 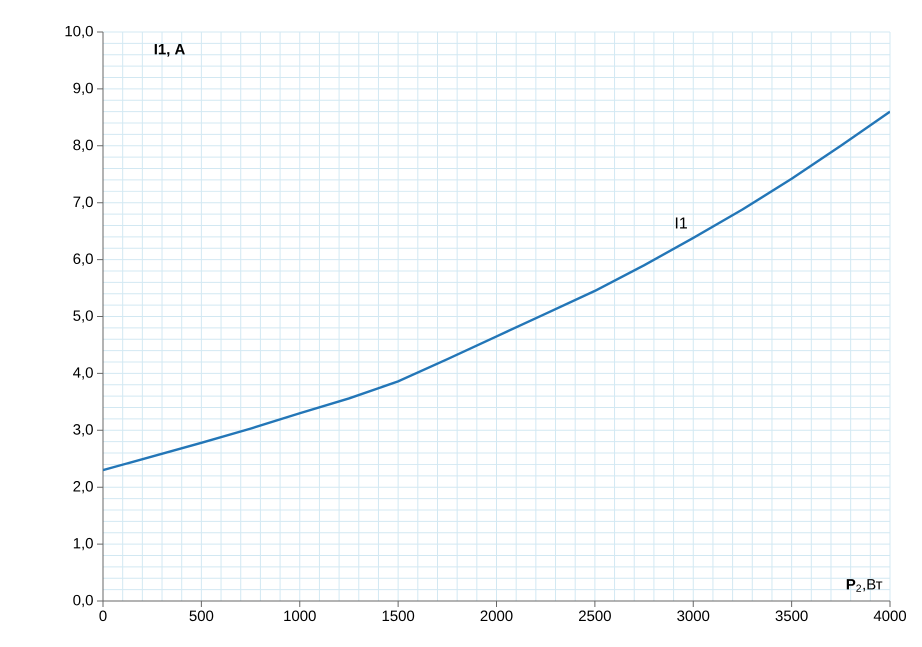 I want to click on y-tick-label: 9,0, so click(x=83, y=89).